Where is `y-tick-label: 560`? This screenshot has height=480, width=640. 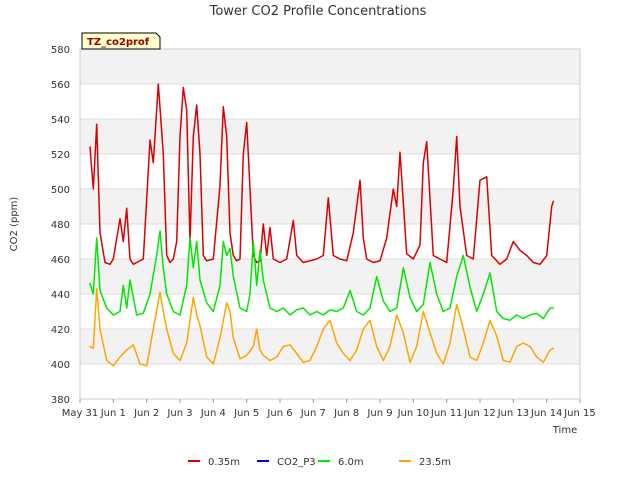 y-tick-label: 560 is located at coordinates (60, 85).